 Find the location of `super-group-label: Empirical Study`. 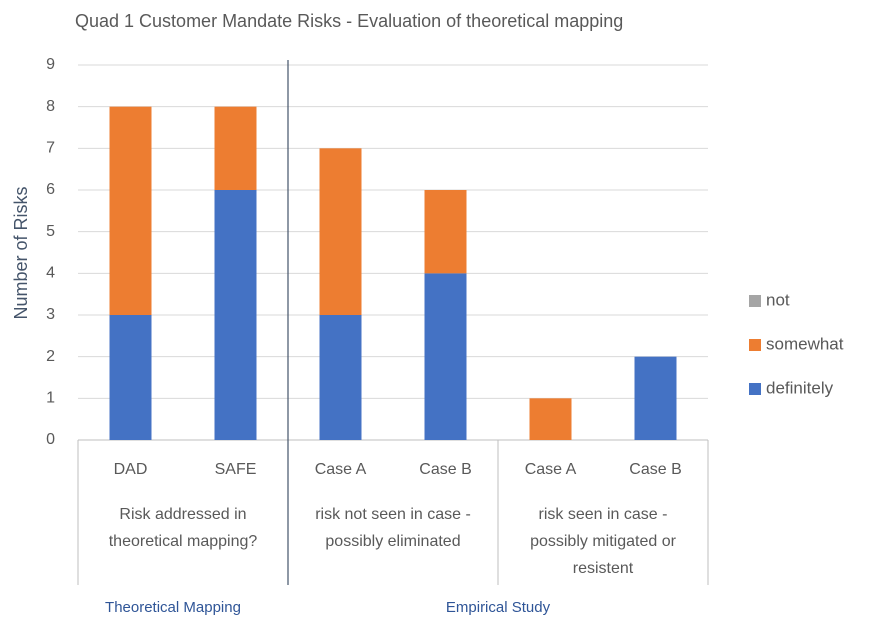

super-group-label: Empirical Study is located at coordinates (498, 607).